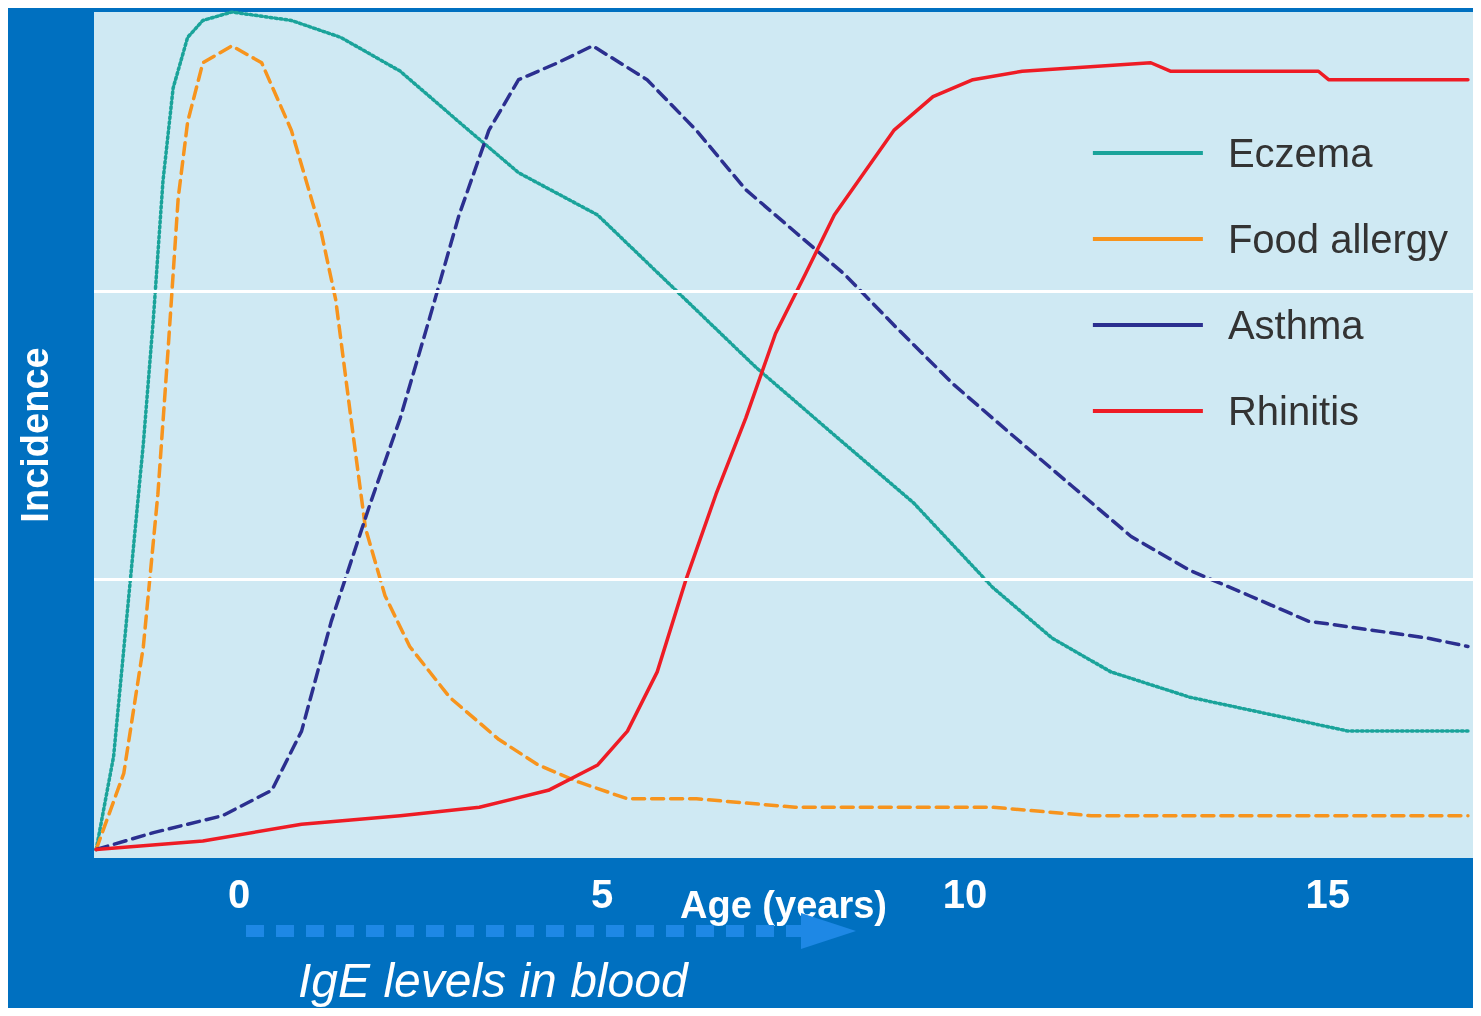  Describe the element at coordinates (783, 905) in the screenshot. I see `x-axis-title: Age (years)` at that location.